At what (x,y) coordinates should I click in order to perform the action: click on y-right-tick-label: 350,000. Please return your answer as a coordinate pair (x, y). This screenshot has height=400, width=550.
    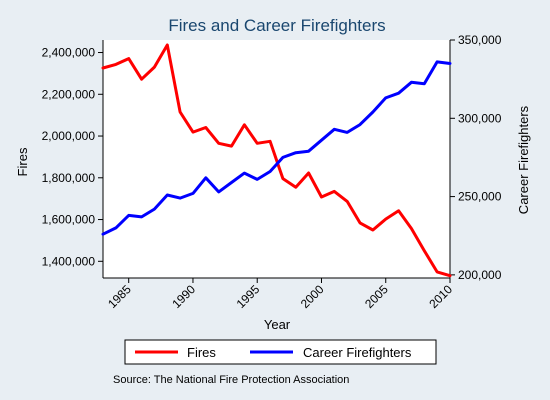
    Looking at the image, I should click on (480, 40).